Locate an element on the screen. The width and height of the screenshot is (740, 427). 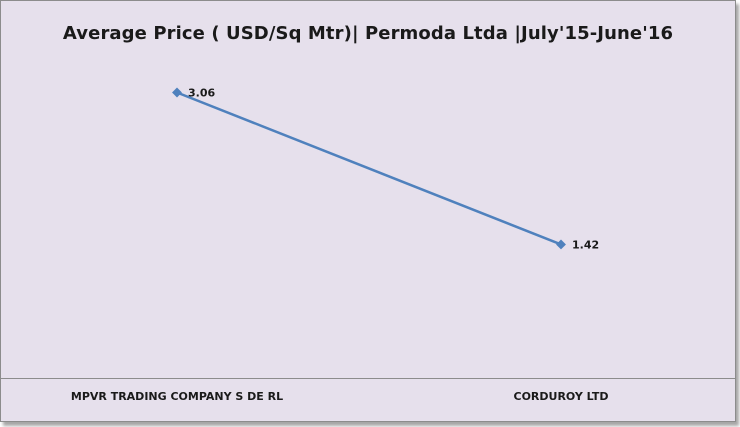
x-tick-label: MPVR TRADING COMPANY S DE RL is located at coordinates (177, 396).